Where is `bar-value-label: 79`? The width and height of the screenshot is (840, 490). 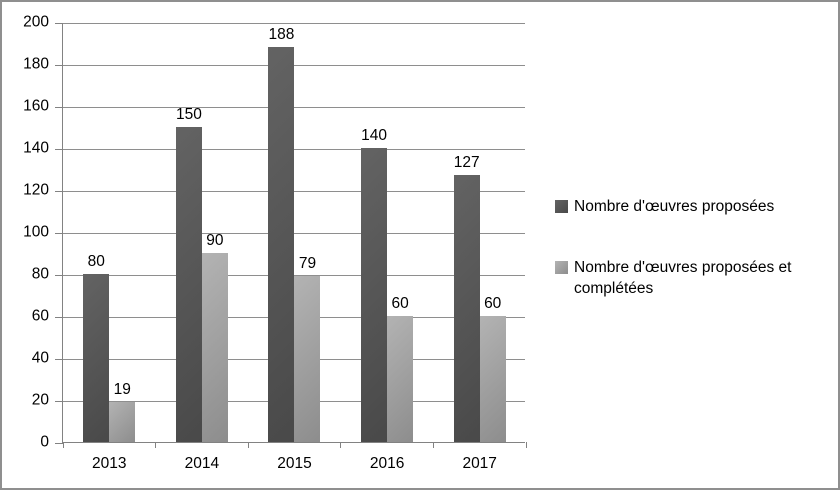 bar-value-label: 79 is located at coordinates (307, 264).